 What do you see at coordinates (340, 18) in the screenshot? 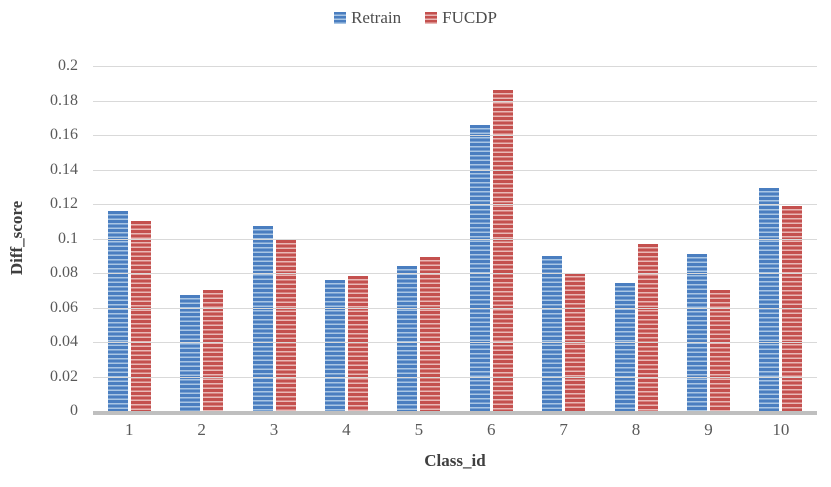
I see `legend-swatch-retrain-icon` at bounding box center [340, 18].